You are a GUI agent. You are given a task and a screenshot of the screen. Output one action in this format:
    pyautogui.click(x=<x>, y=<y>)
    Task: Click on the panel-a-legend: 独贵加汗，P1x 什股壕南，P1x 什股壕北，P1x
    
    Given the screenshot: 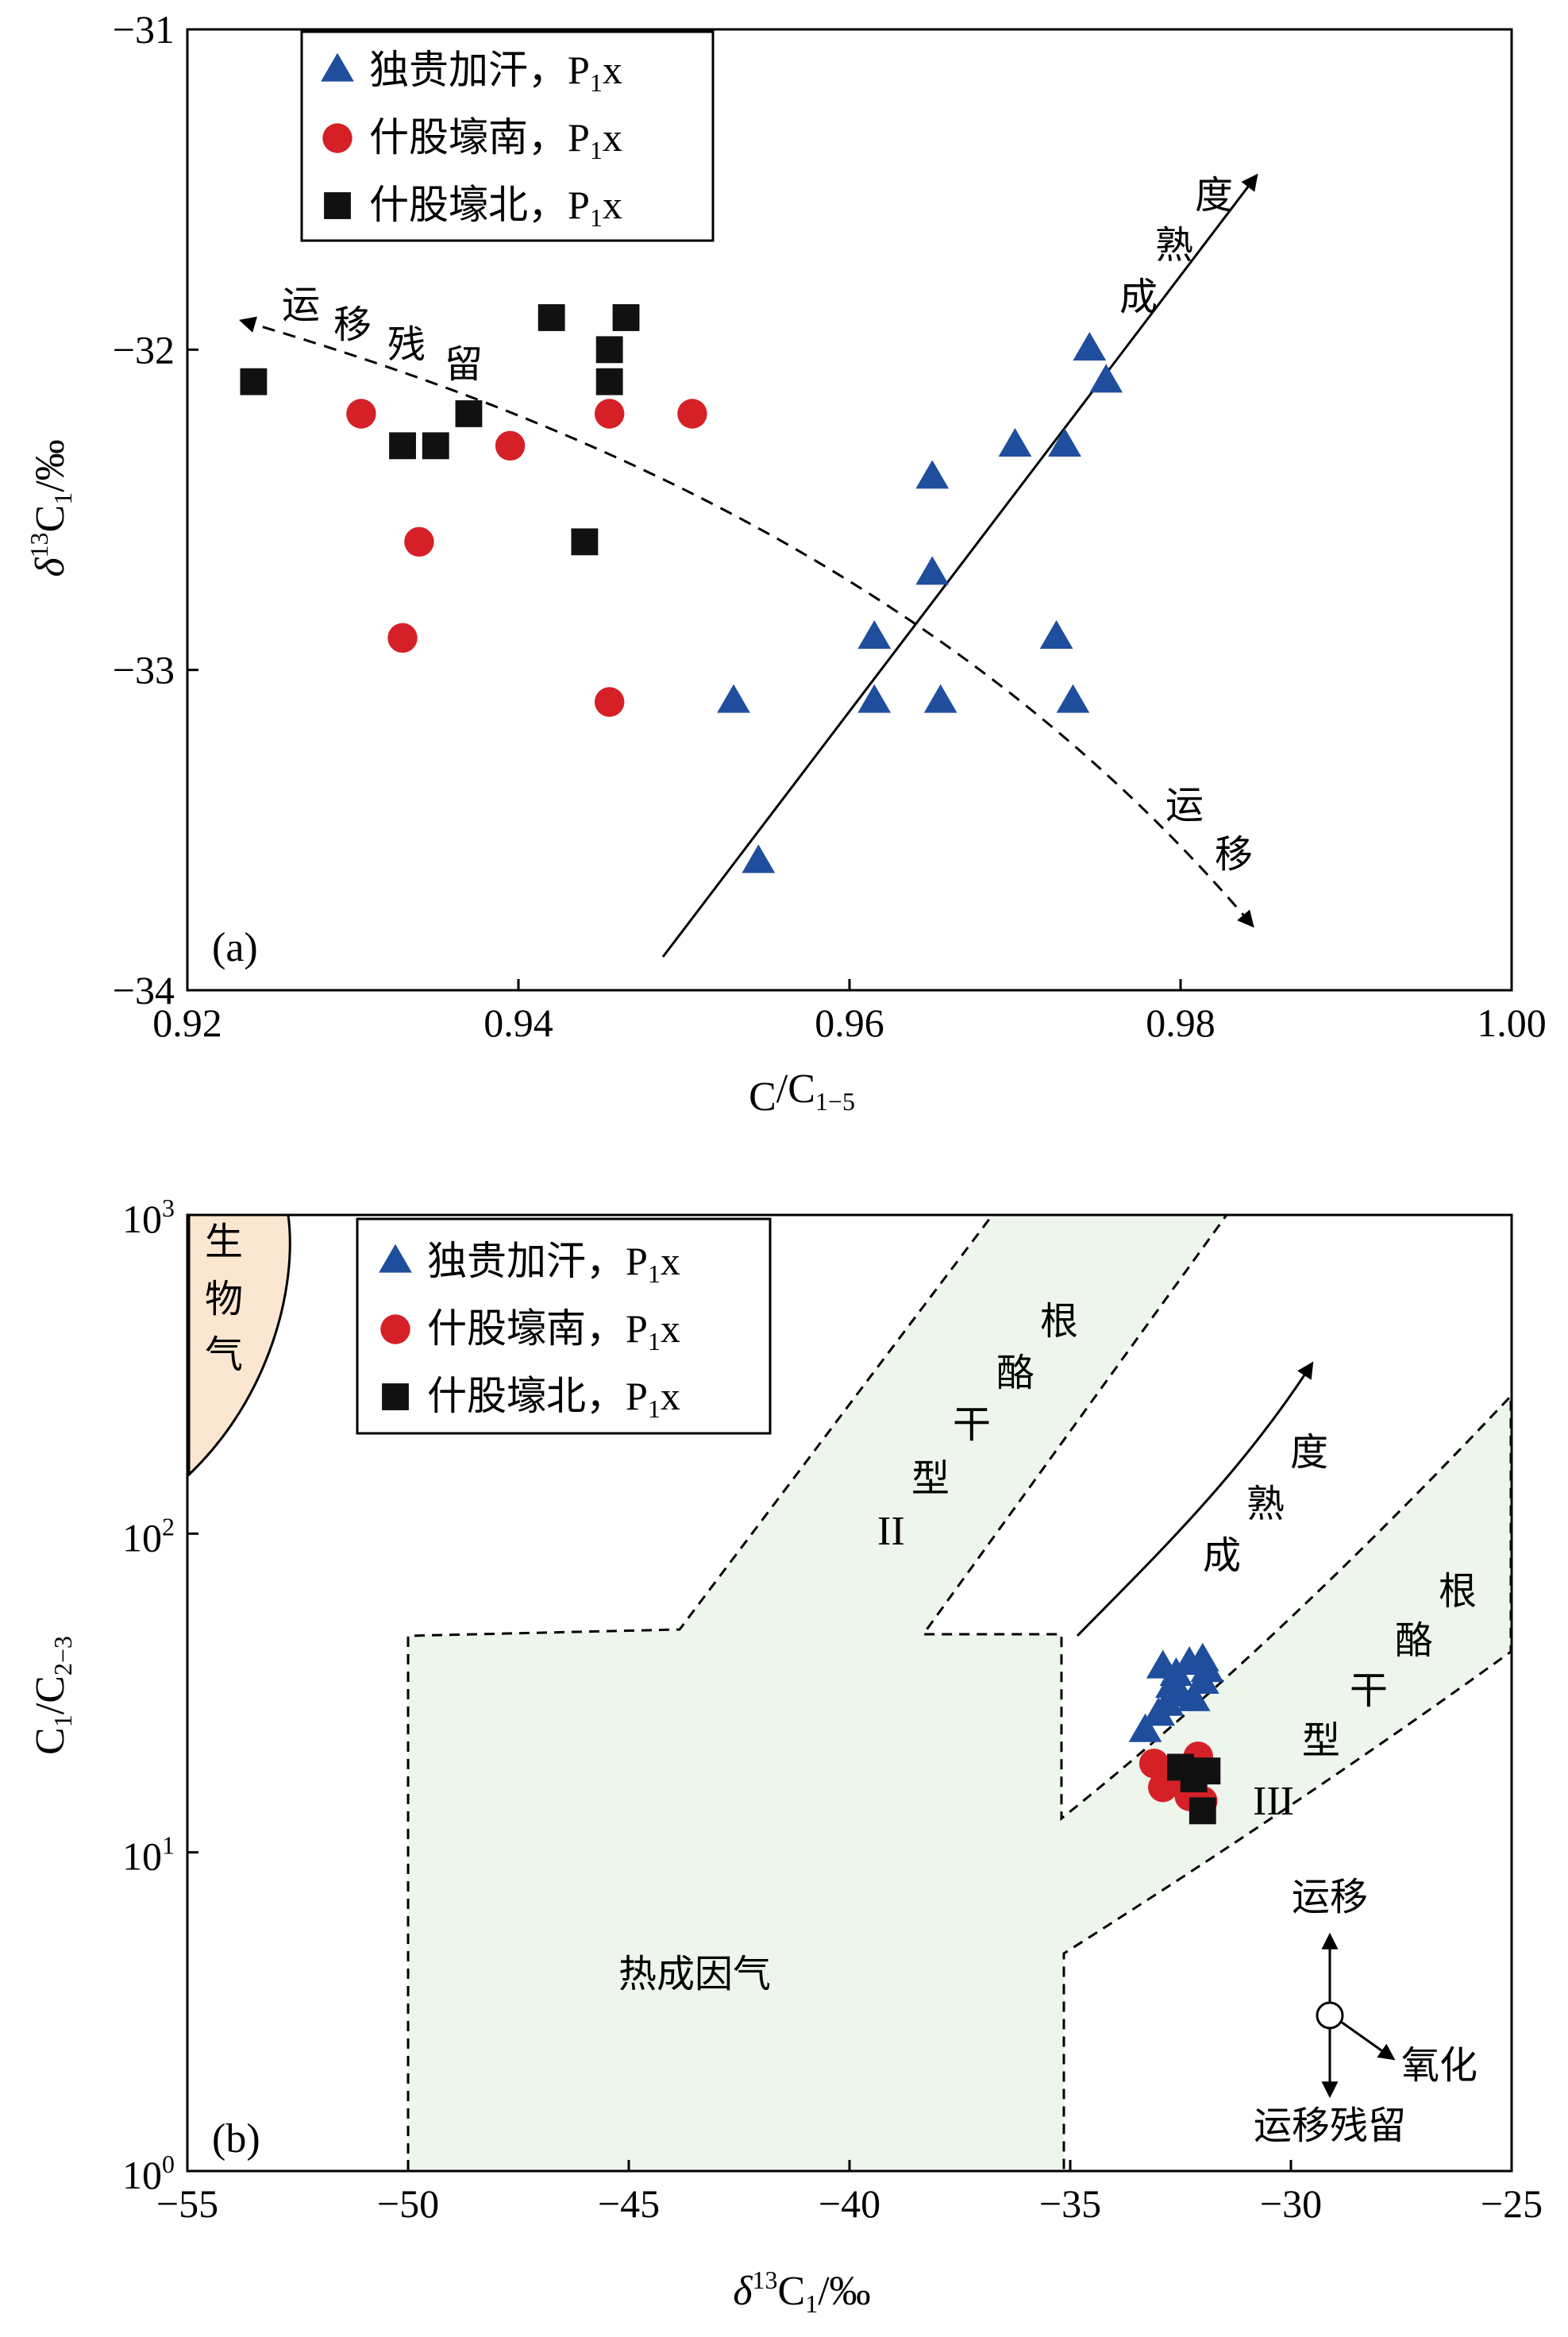 What is the action you would take?
    pyautogui.click(x=508, y=136)
    